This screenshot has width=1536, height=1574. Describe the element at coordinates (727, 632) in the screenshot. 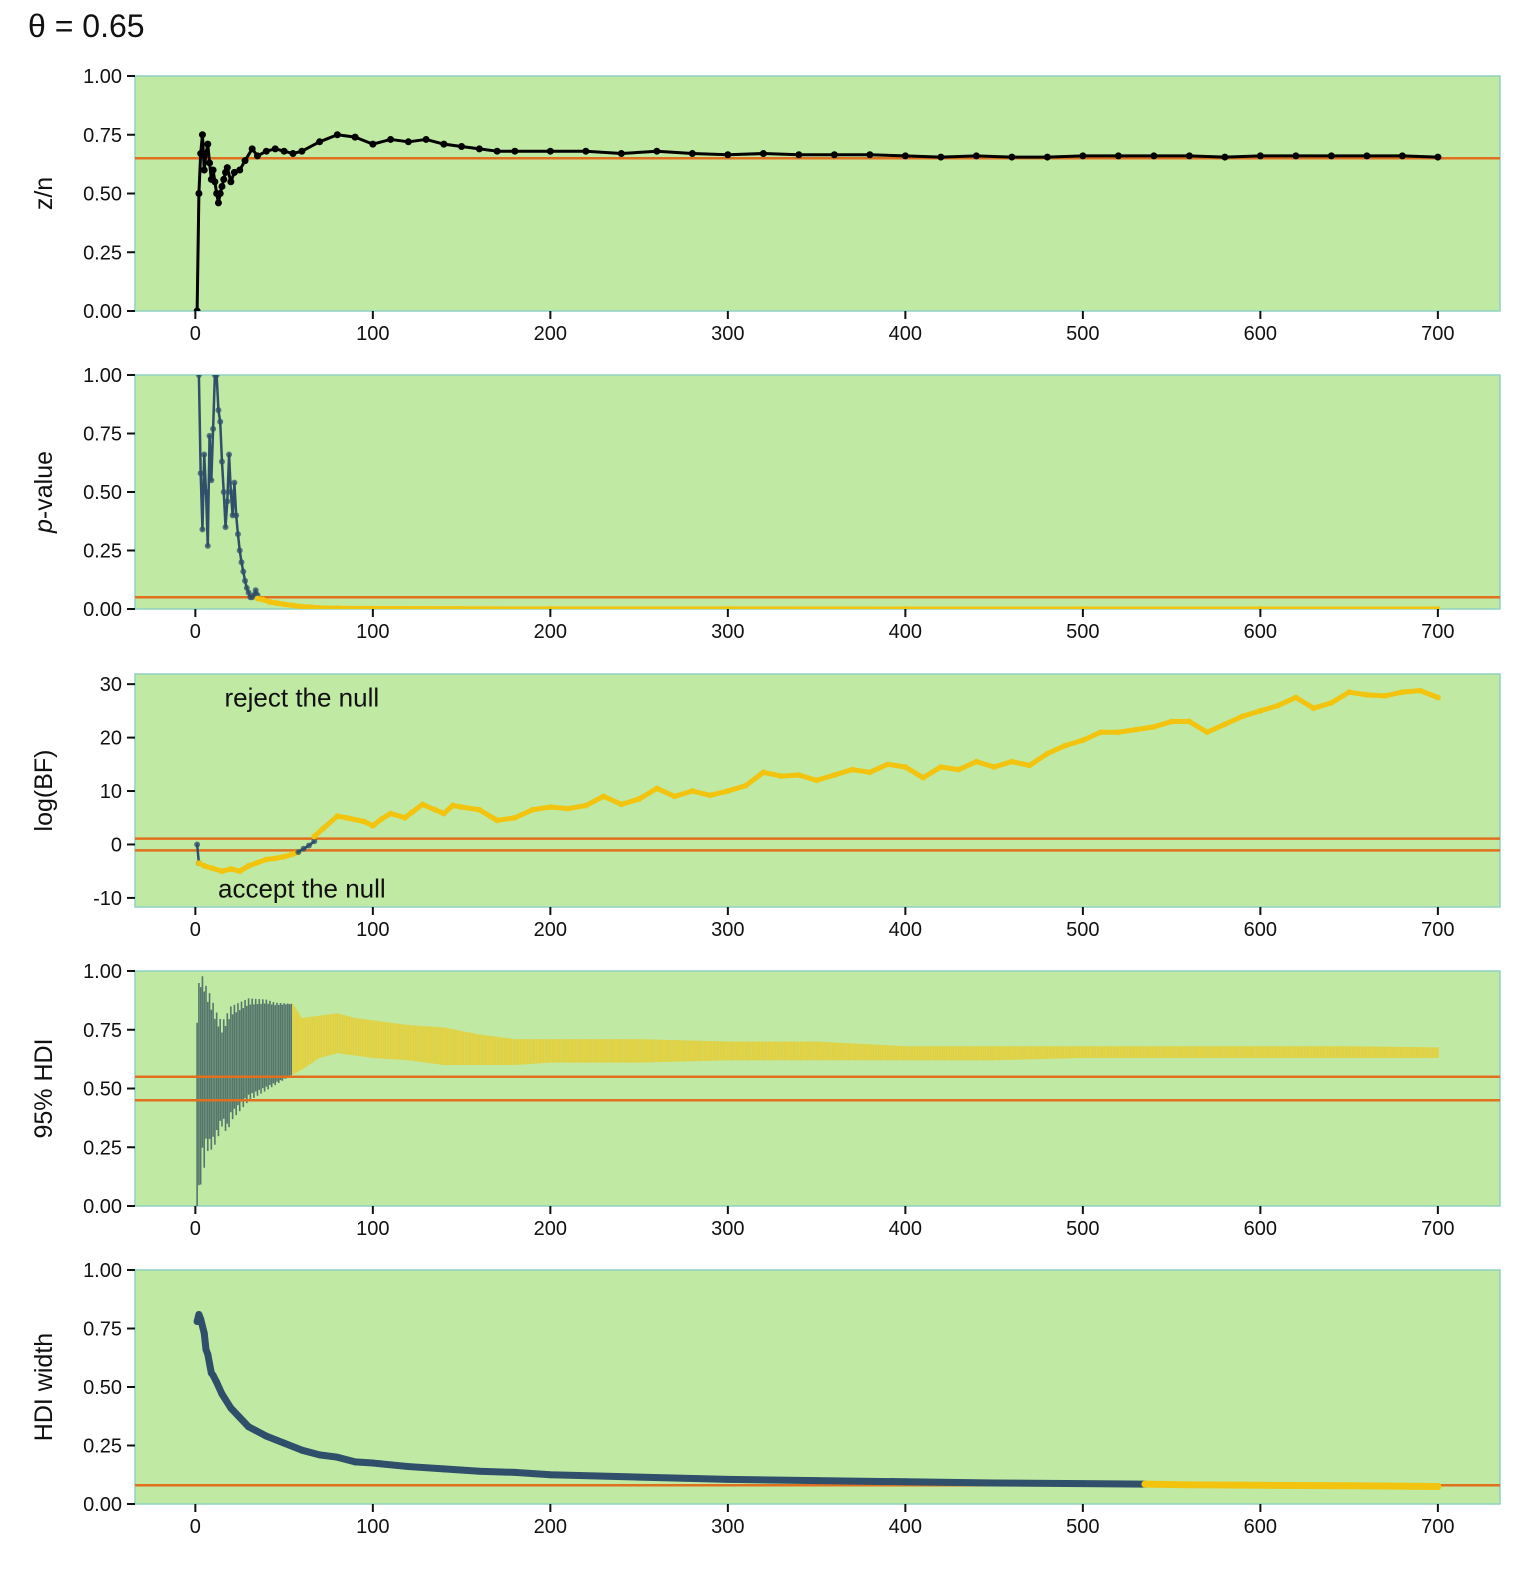

I see `x-tick-label: 300` at that location.